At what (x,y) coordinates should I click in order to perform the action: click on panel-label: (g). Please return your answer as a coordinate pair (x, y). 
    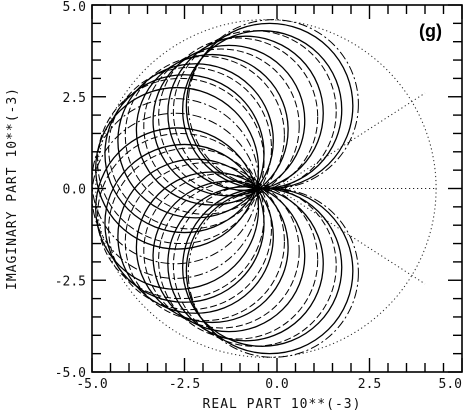
    Looking at the image, I should click on (430, 31).